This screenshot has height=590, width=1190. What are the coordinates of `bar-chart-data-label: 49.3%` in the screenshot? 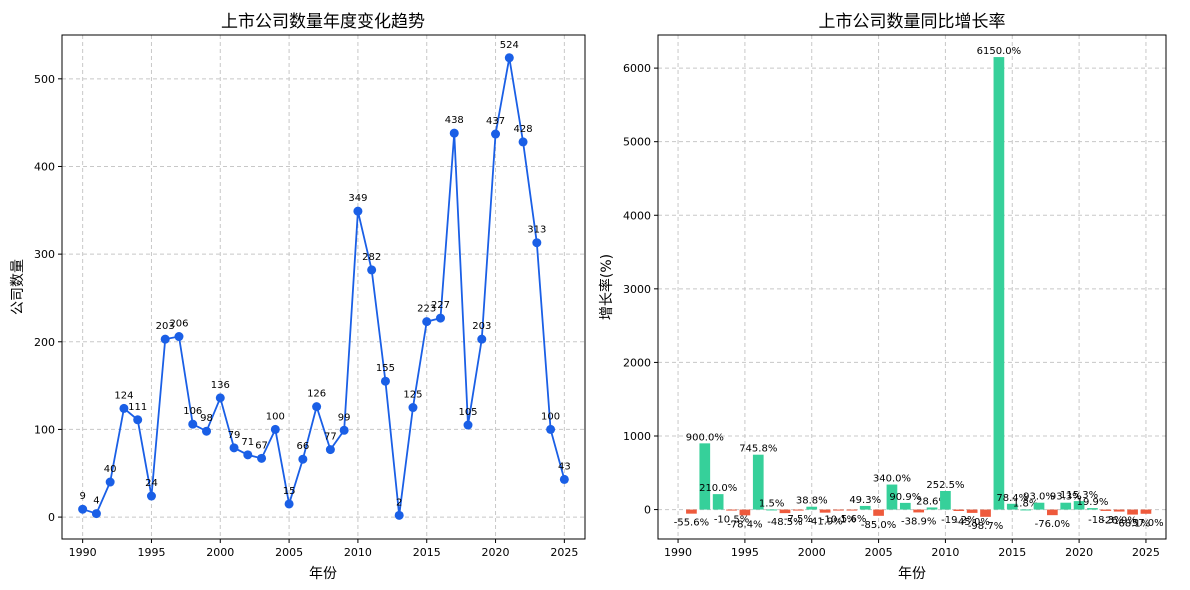 It's located at (865, 500).